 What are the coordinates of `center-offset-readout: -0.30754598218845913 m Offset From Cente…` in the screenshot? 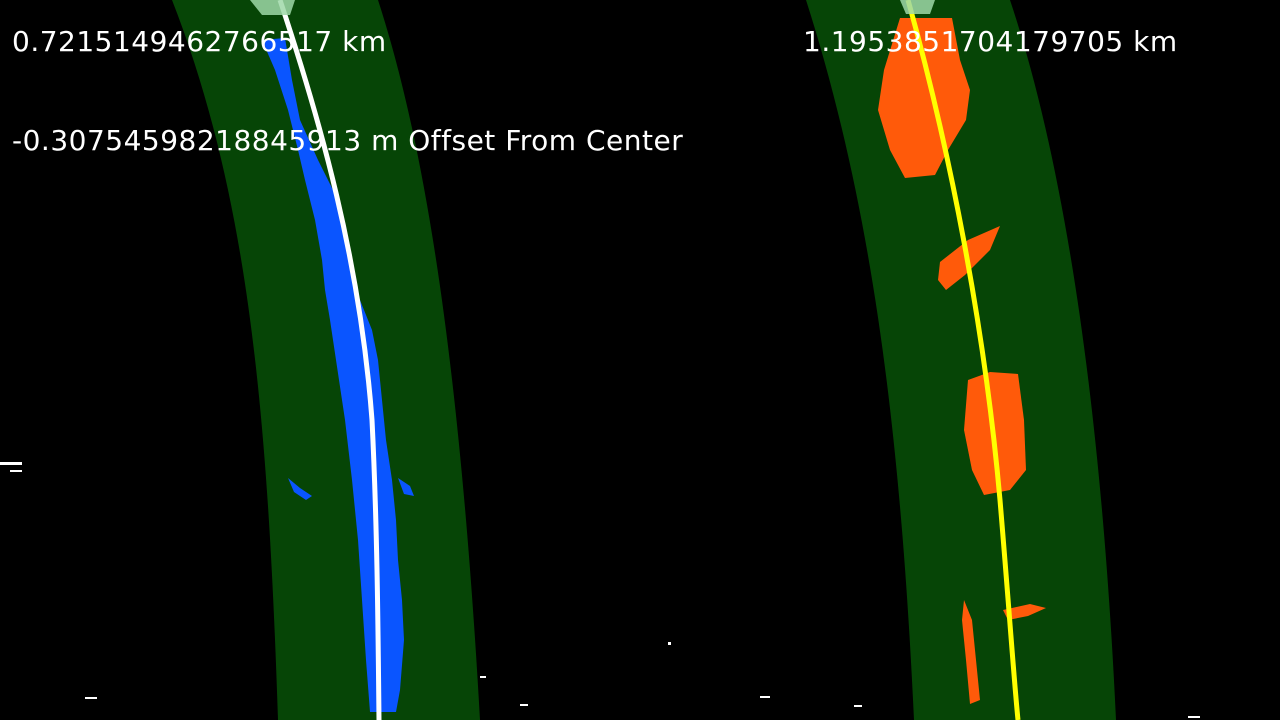 It's located at (348, 140).